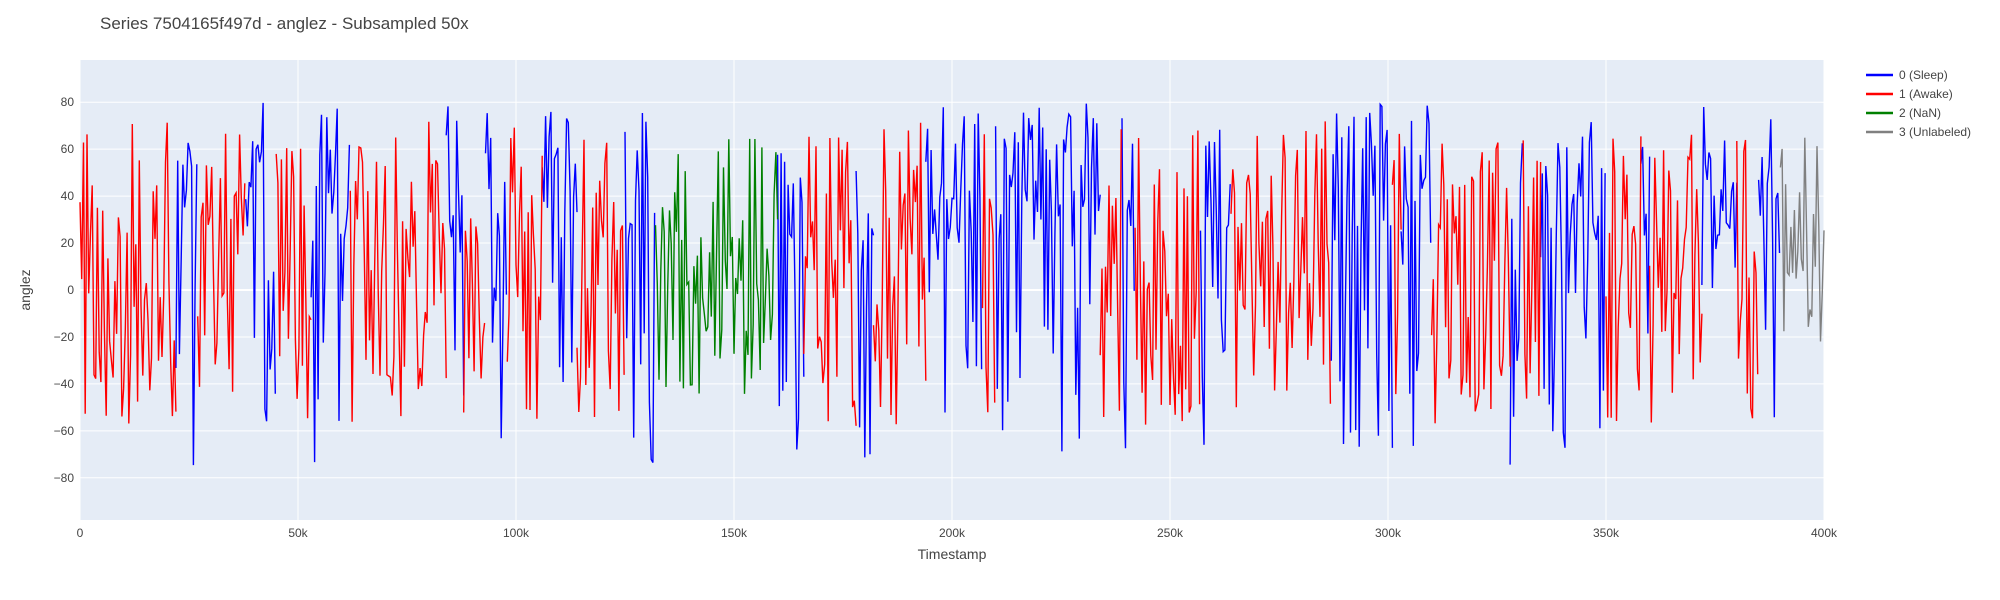  What do you see at coordinates (734, 533) in the screenshot?
I see `x-tick-label: 150k` at bounding box center [734, 533].